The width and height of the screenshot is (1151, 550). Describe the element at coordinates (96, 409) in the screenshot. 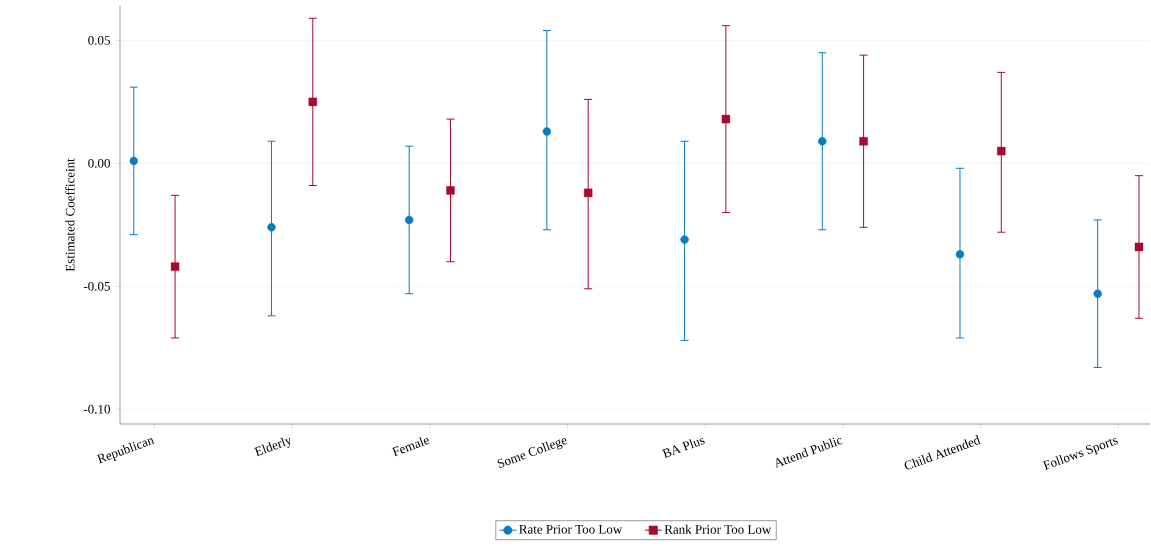

I see `y-tick-label: -0.10` at that location.